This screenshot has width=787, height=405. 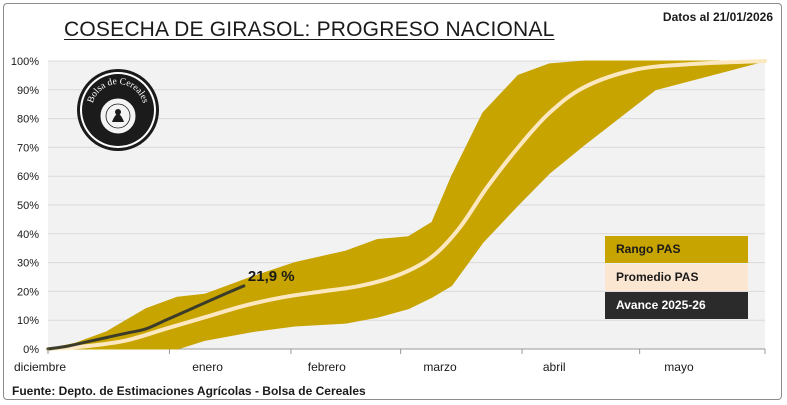 I want to click on seal-icon: Bolsa de Cereales, so click(x=118, y=106).